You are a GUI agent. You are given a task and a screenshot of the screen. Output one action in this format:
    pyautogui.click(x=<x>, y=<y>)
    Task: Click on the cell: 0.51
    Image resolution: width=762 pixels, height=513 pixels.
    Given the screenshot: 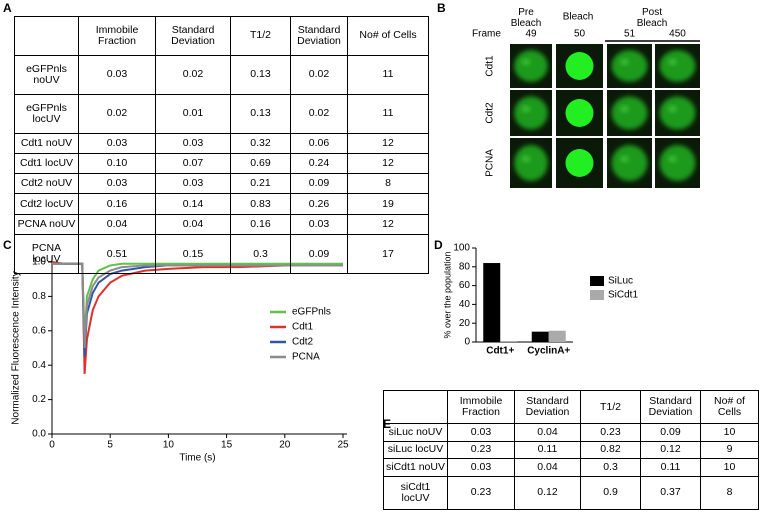 What is the action you would take?
    pyautogui.click(x=117, y=254)
    